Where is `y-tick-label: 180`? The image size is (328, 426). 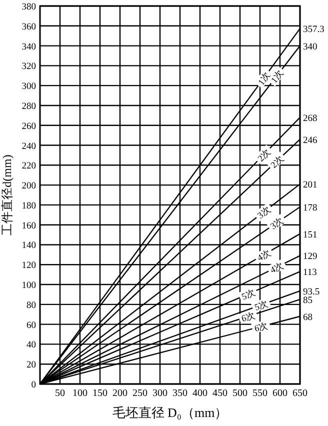
y-tick-label: 180 is located at coordinates (29, 206).